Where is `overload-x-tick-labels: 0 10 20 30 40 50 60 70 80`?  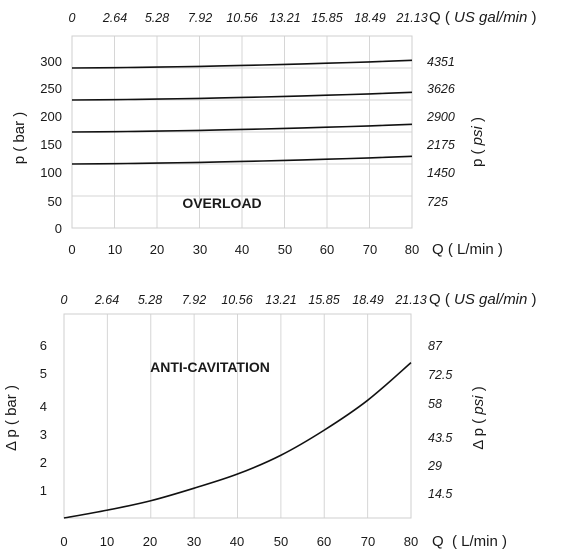 overload-x-tick-labels: 0 10 20 30 40 50 60 70 80 is located at coordinates (243, 249).